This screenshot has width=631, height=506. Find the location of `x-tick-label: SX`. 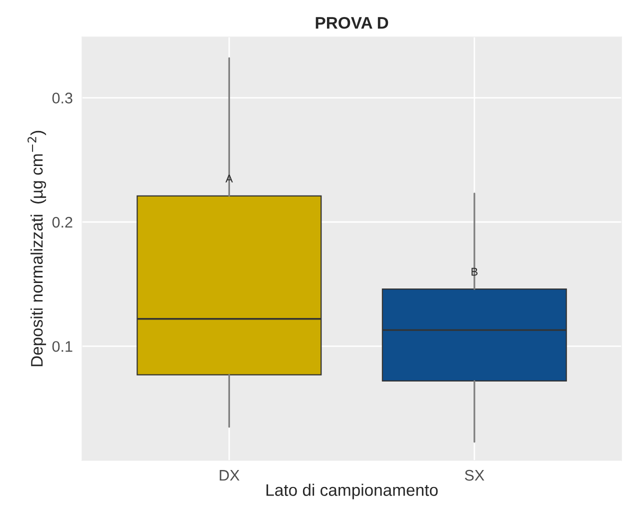

x-tick-label: SX is located at coordinates (474, 475).